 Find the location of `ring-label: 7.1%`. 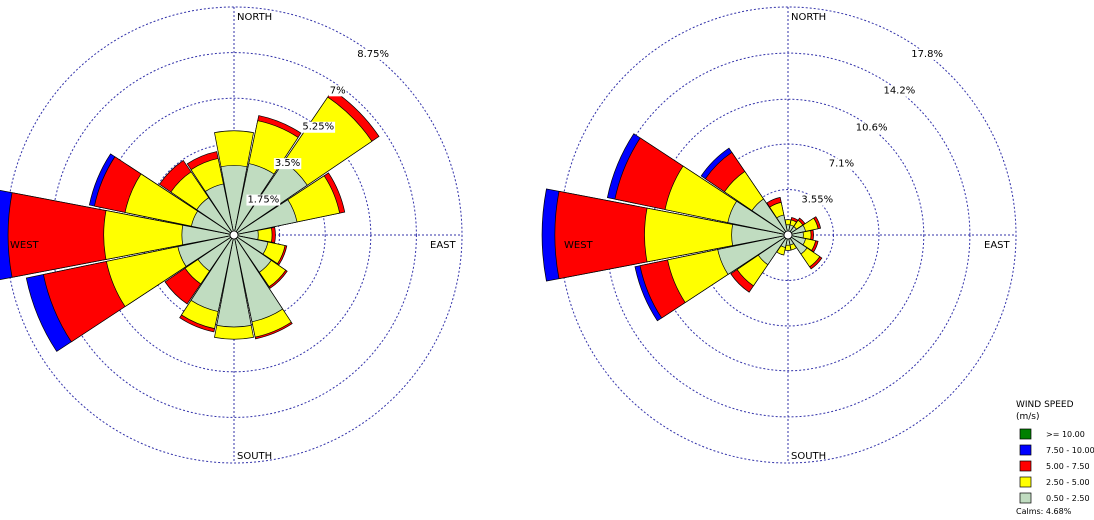

ring-label: 7.1% is located at coordinates (841, 163).